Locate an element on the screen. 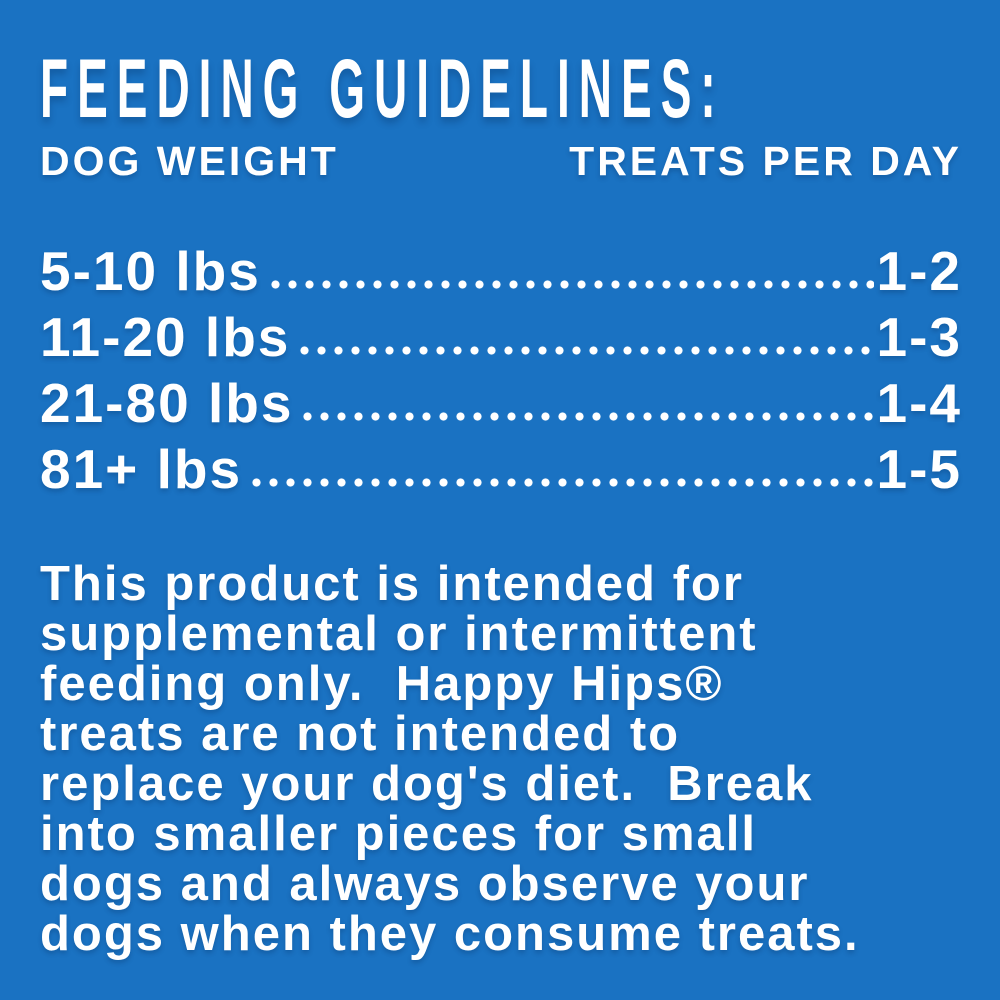 The height and width of the screenshot is (1000, 1000). dog-weight-value: 81+ lbs is located at coordinates (141, 469).